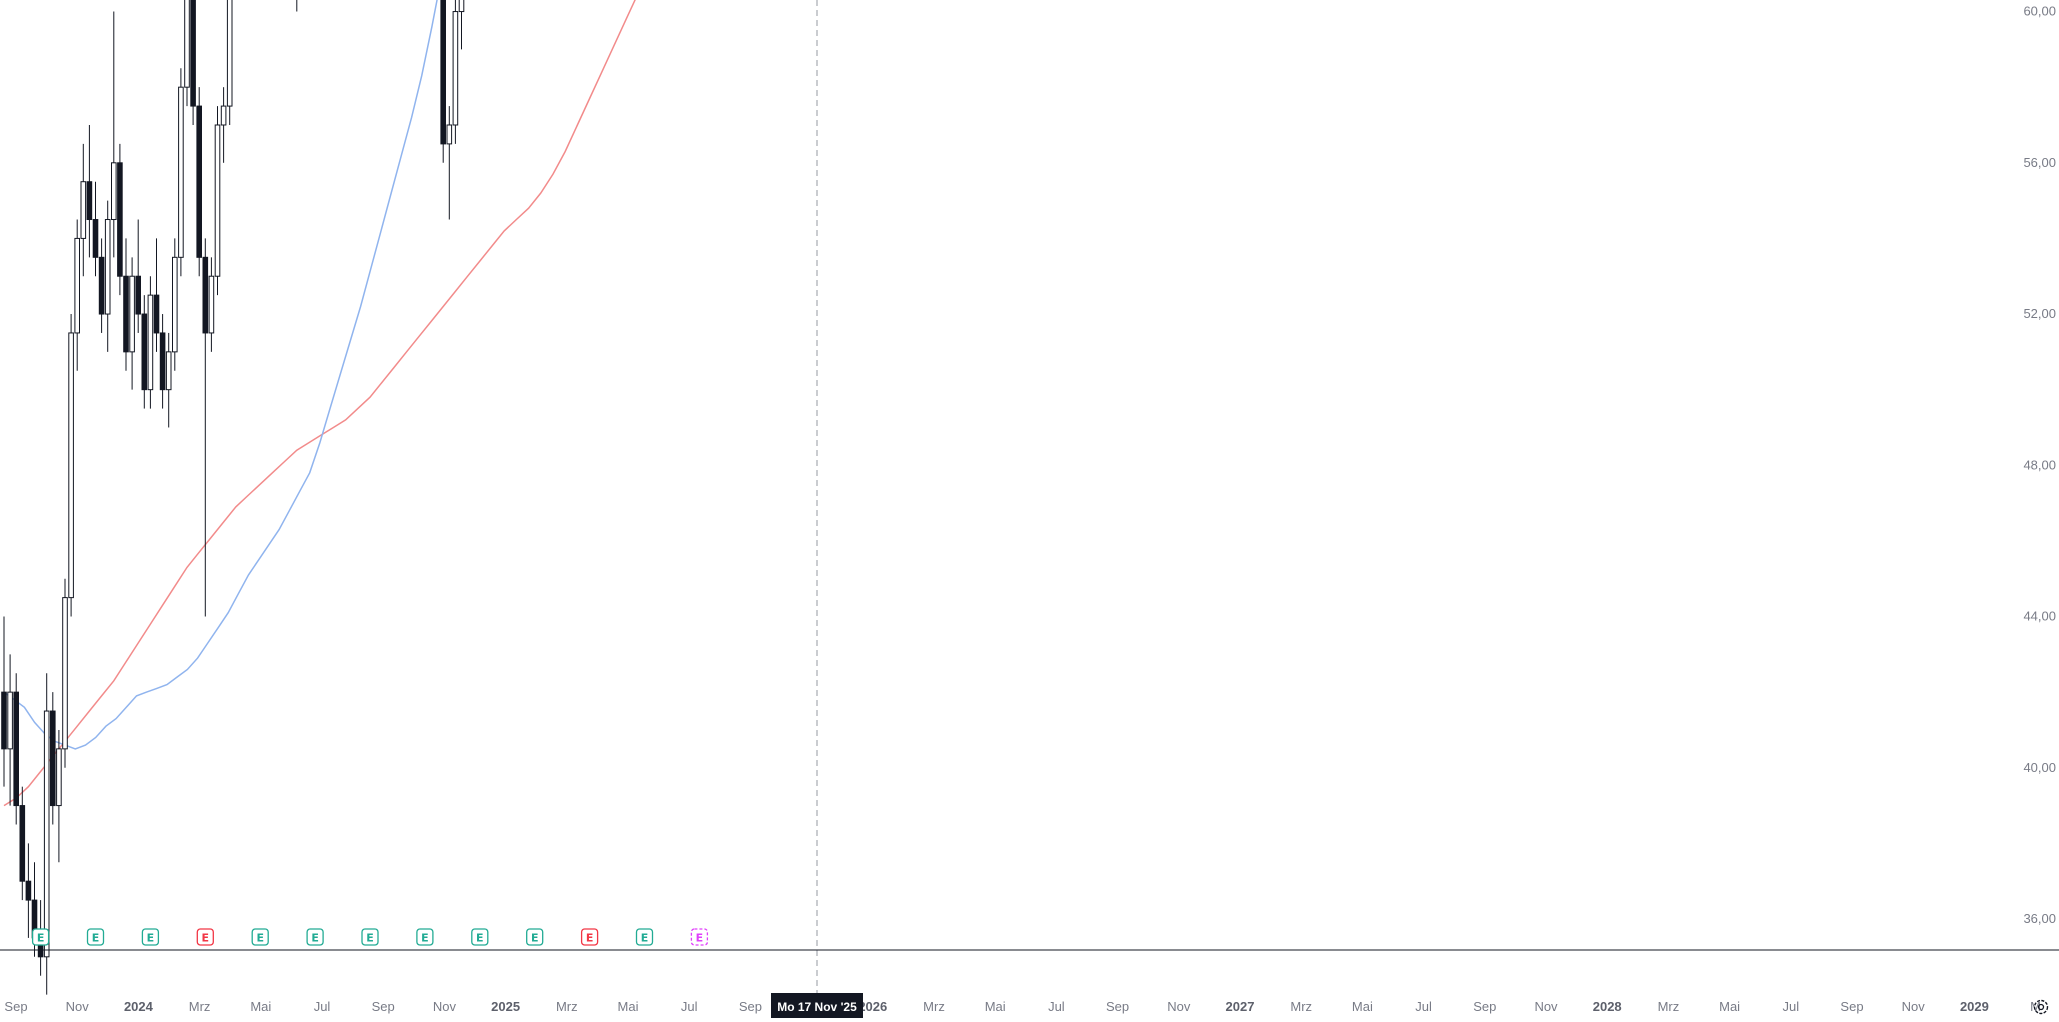  I want to click on x-tick-label: Mai, so click(260, 1006).